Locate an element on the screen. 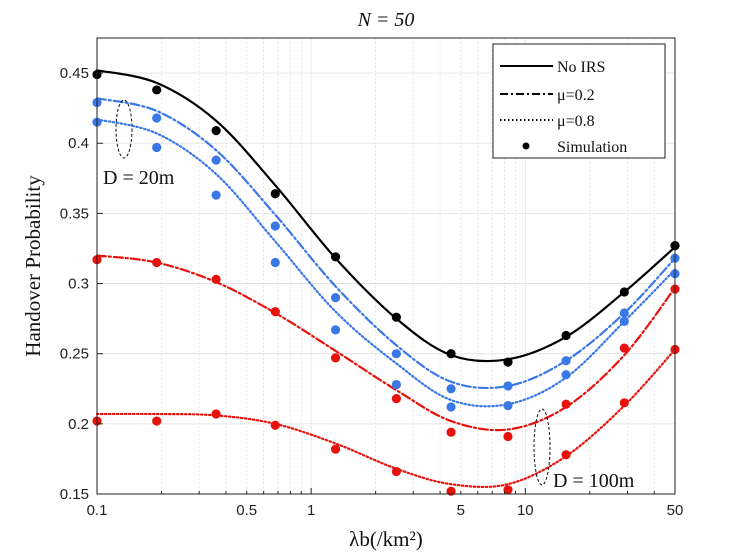 The image size is (747, 559). legend-marker-simulation is located at coordinates (526, 146).